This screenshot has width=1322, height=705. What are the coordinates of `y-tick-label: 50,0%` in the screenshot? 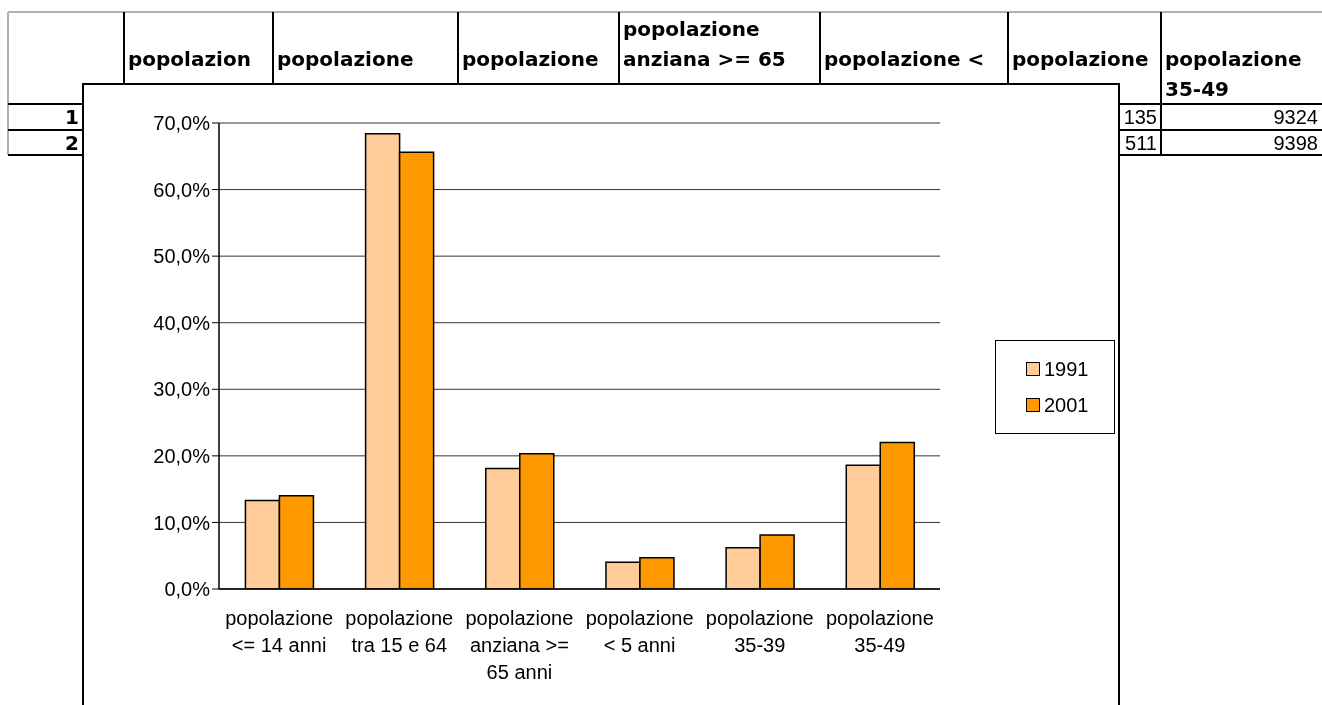 It's located at (182, 256).